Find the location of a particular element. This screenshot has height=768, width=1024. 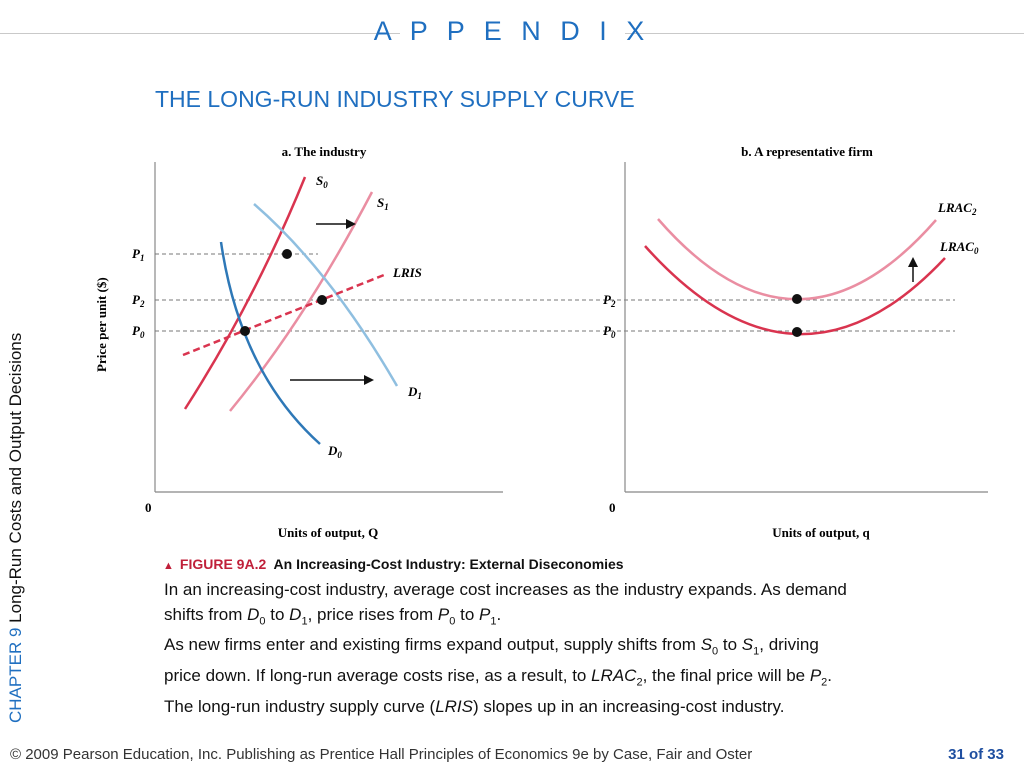

panel-b-p0-label: P0 is located at coordinates (609, 331).